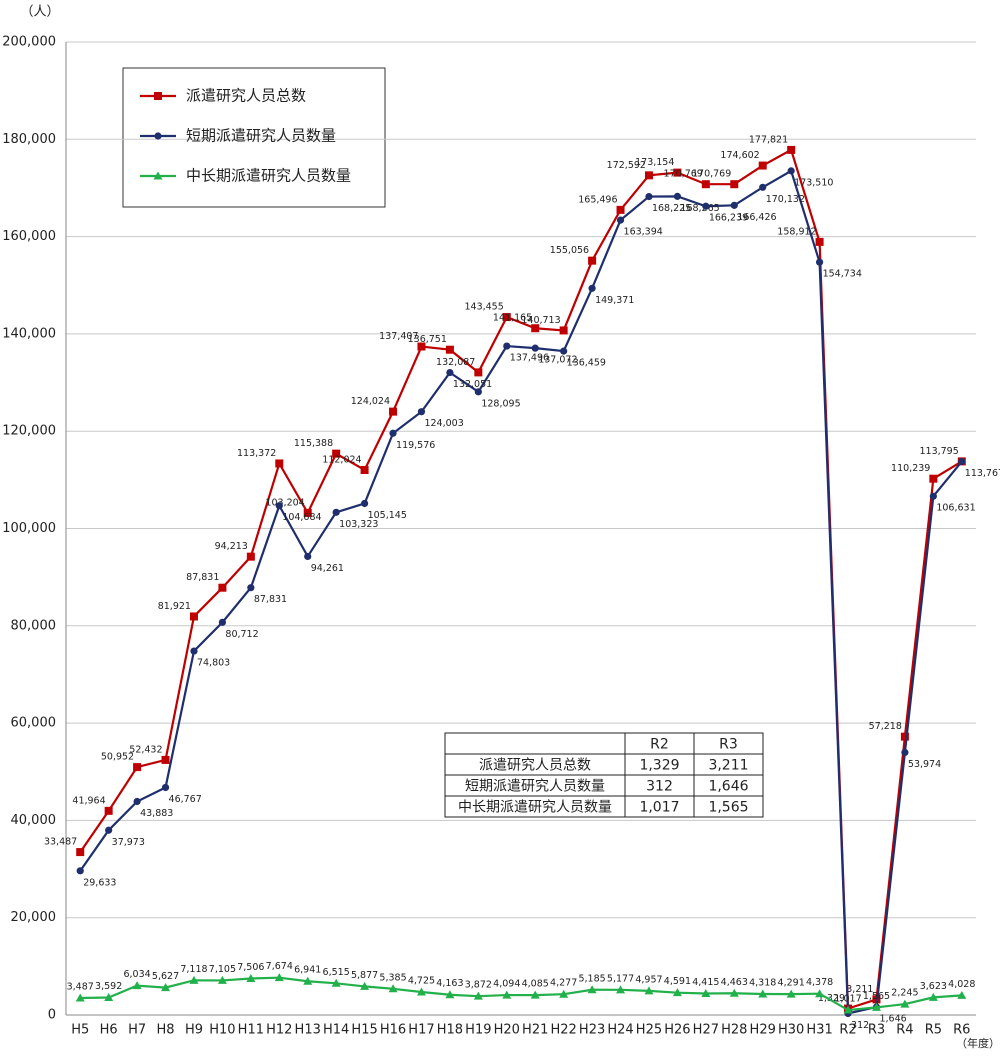  Describe the element at coordinates (478, 1030) in the screenshot. I see `x-tick-label: H19` at that location.